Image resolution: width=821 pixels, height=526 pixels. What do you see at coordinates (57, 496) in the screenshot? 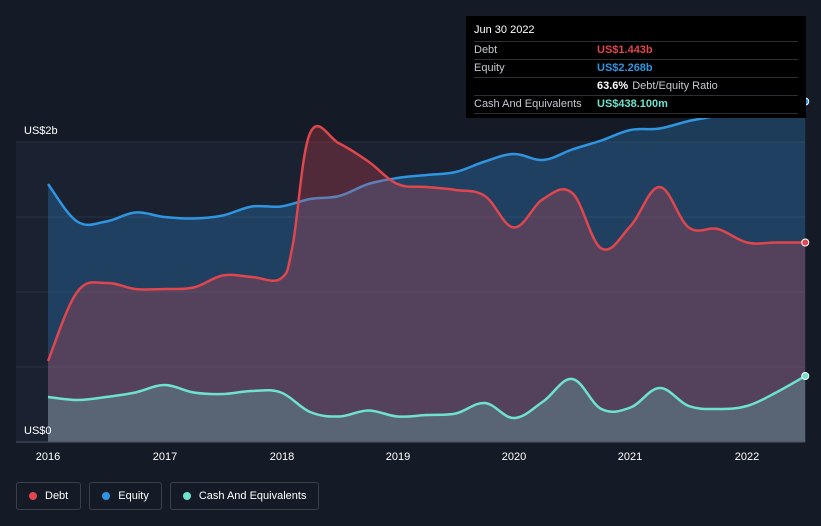
I see `legend-label: Debt` at bounding box center [57, 496].